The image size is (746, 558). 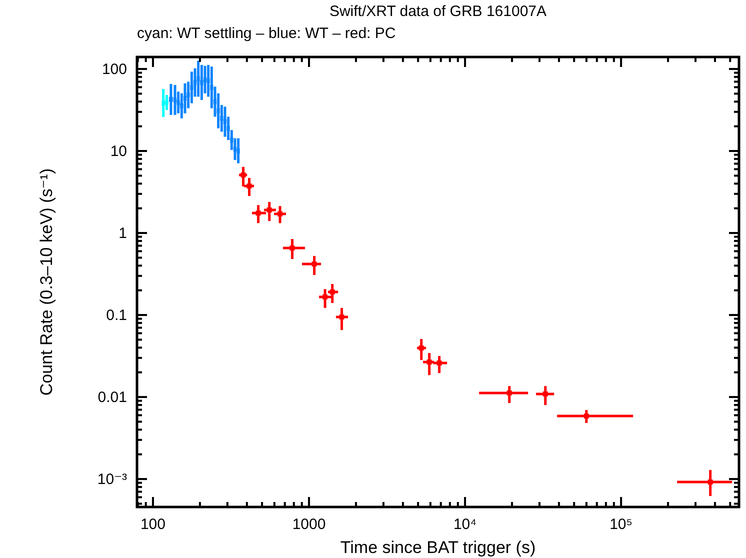 I want to click on x-tick-label: 1000, so click(x=309, y=524).